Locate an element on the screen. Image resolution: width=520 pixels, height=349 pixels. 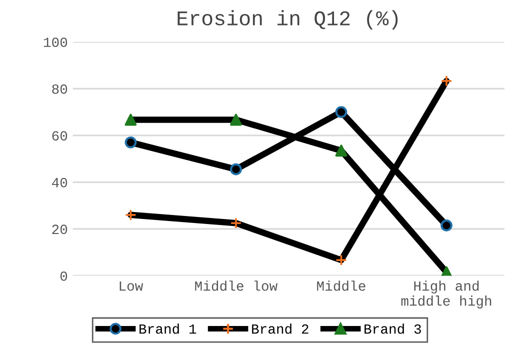
x-tick-label: High and middle high is located at coordinates (446, 294).